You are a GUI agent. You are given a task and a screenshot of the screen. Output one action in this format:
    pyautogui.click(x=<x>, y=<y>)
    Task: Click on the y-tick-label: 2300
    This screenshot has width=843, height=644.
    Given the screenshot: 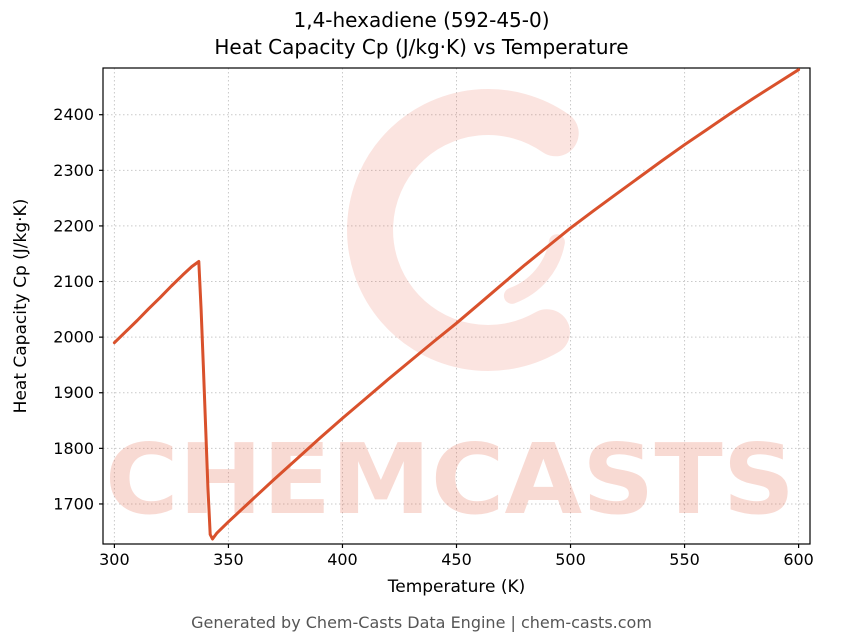 What is the action you would take?
    pyautogui.click(x=73, y=170)
    